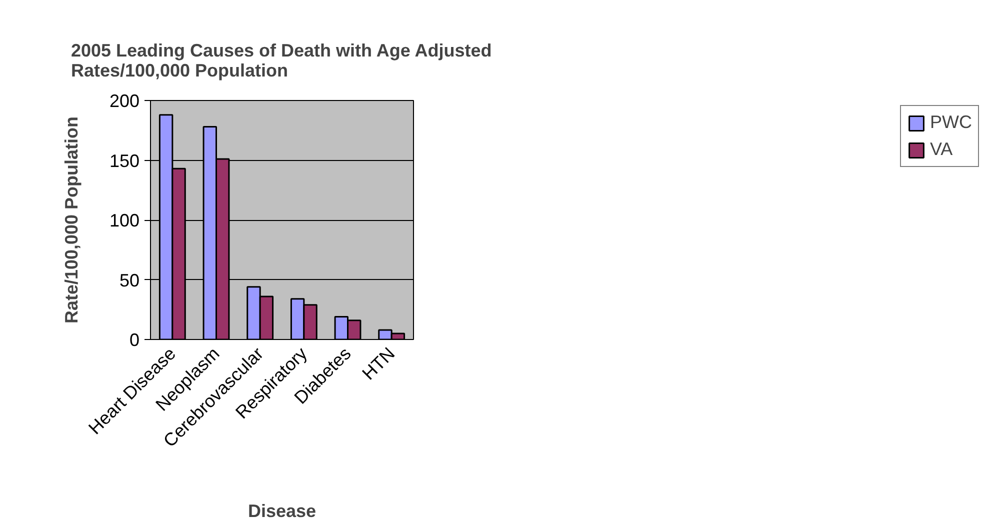 The image size is (988, 527). What do you see at coordinates (282, 510) in the screenshot?
I see `x-axis-title: Disease` at bounding box center [282, 510].